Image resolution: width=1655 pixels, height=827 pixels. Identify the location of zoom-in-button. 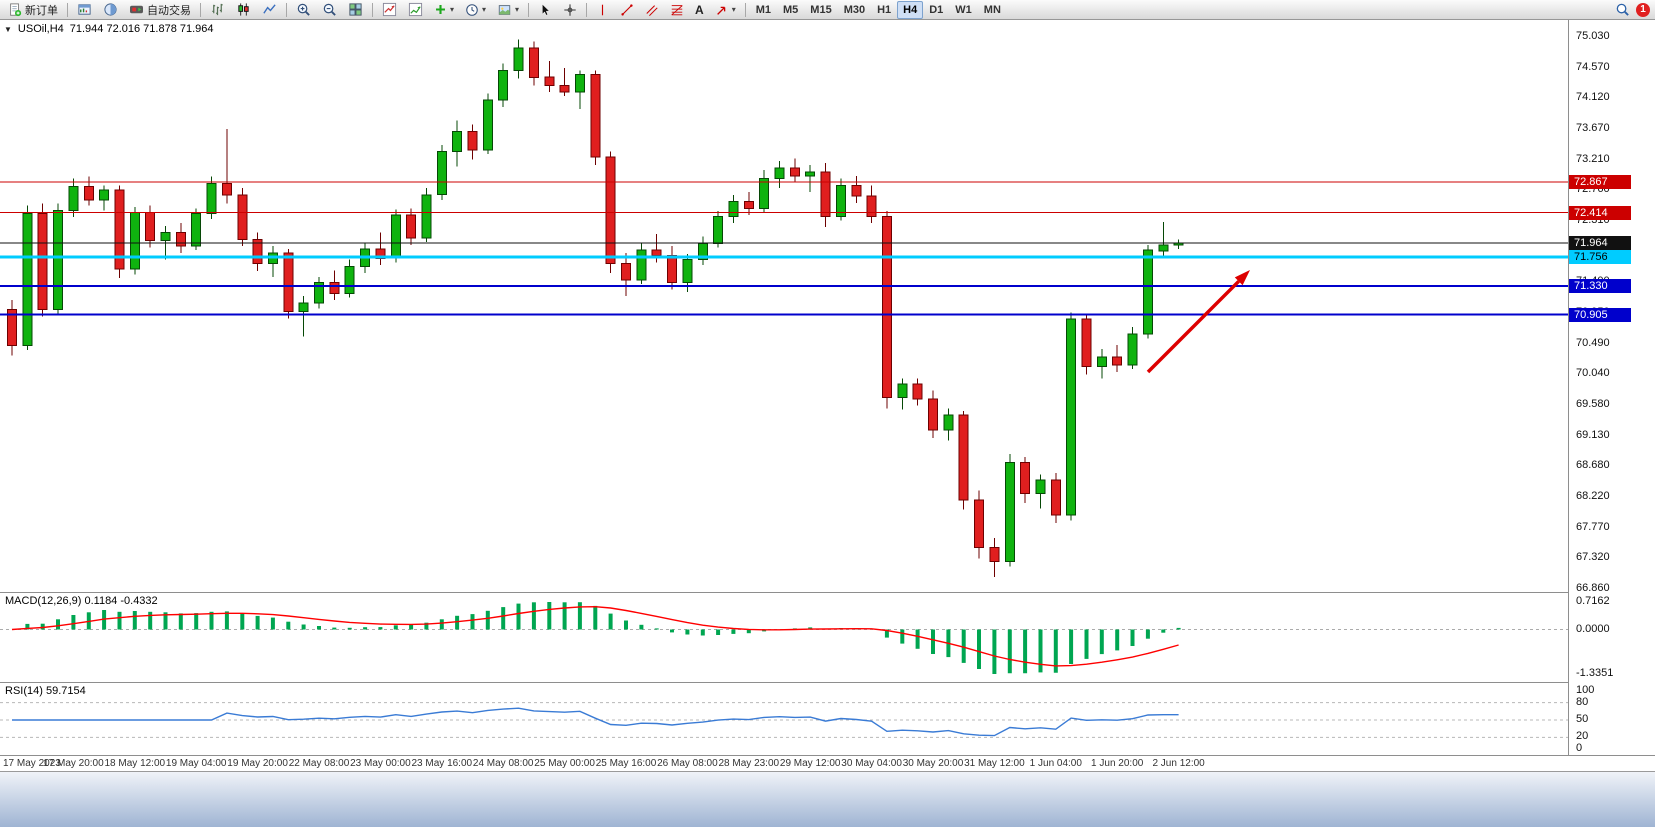
(303, 10).